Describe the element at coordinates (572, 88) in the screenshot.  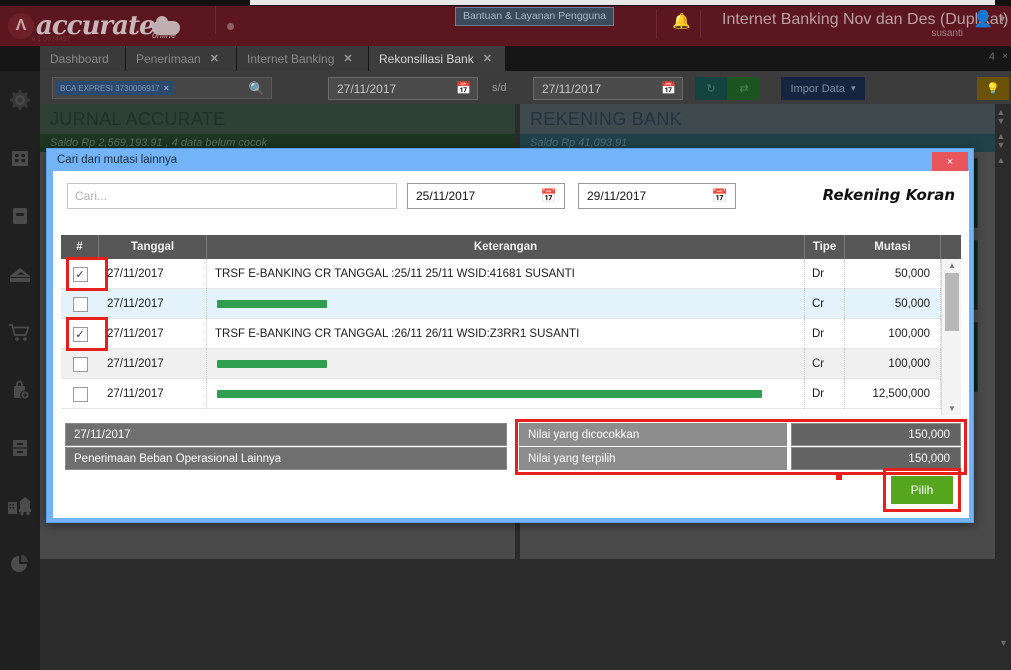
I see `date-to-value: 27/11/2017` at that location.